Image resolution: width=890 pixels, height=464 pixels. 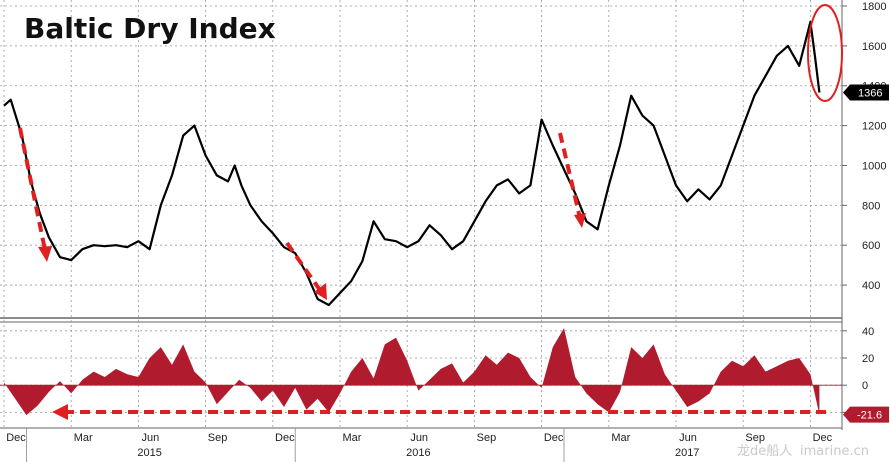 I want to click on x-axis-months: Dec Mar Jun Sep Dec Mar Jun Sep Dec Mar Jun Sep Dec, so click(x=419, y=438).